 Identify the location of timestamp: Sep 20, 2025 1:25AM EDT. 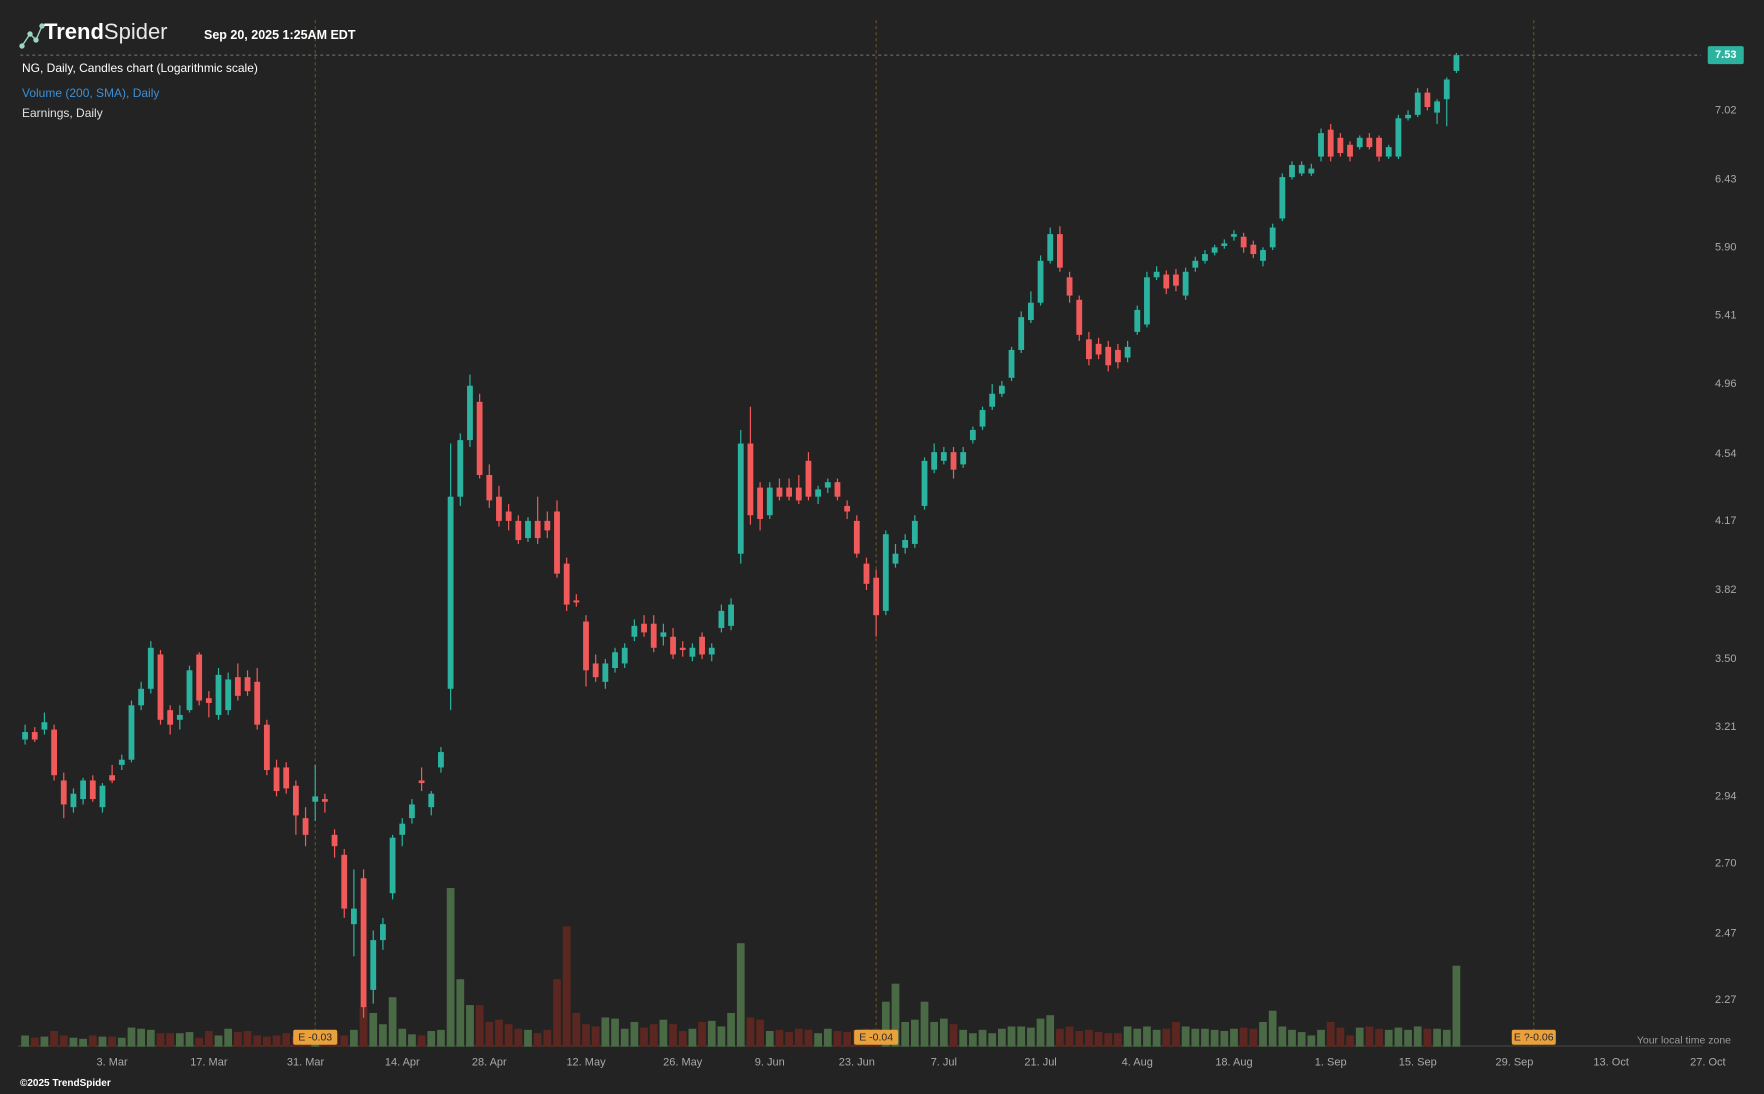
(280, 35).